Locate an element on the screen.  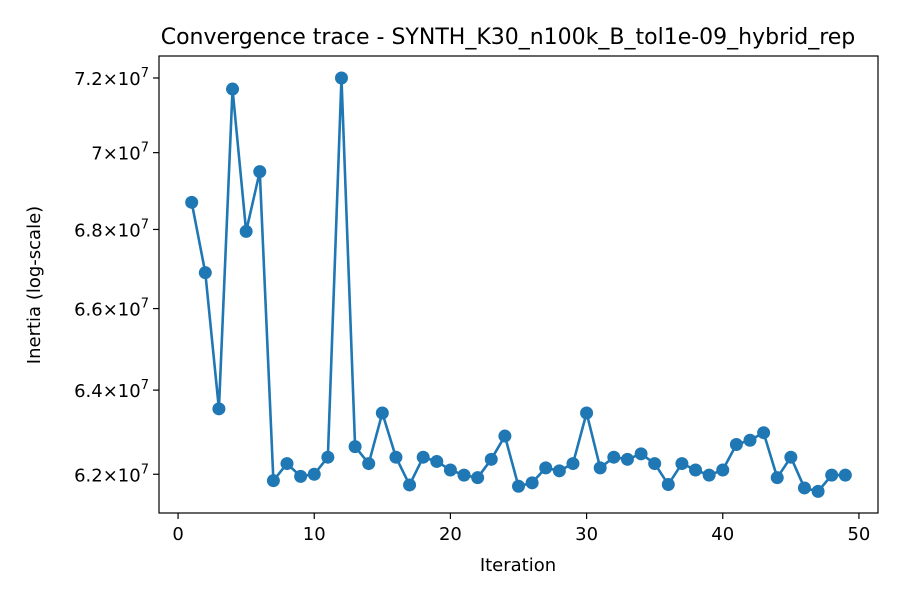
y-tick-label: 6.4×10⁷ is located at coordinates (111, 390).